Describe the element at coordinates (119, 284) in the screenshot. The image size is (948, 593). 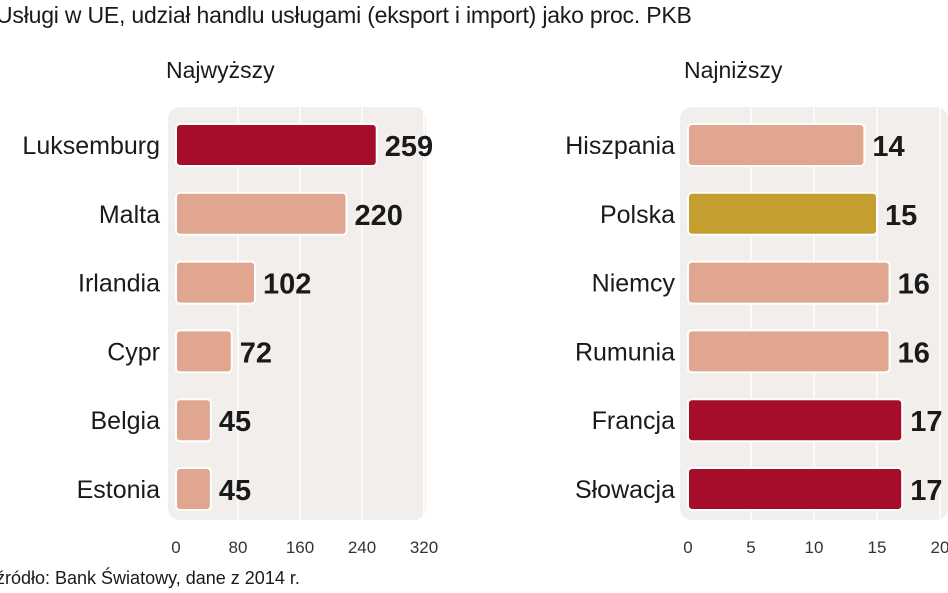
I see `category-label: Irlandia` at that location.